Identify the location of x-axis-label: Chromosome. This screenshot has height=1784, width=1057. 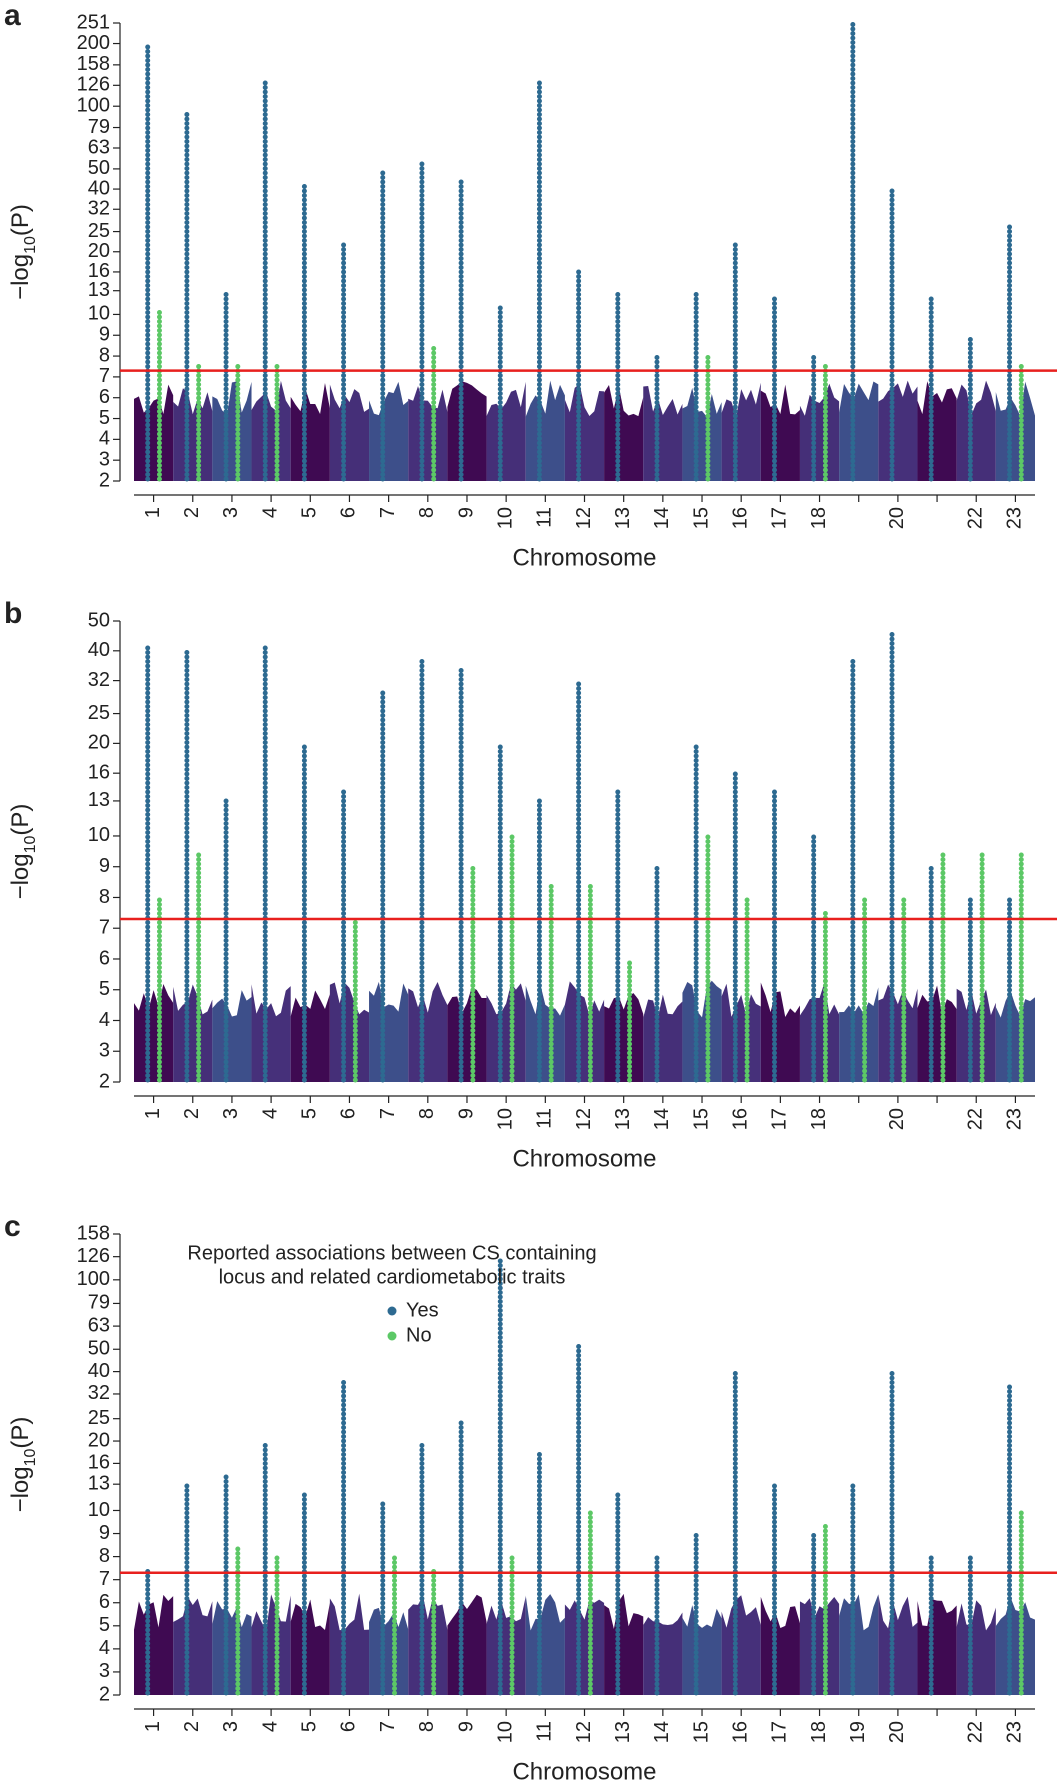
(584, 557).